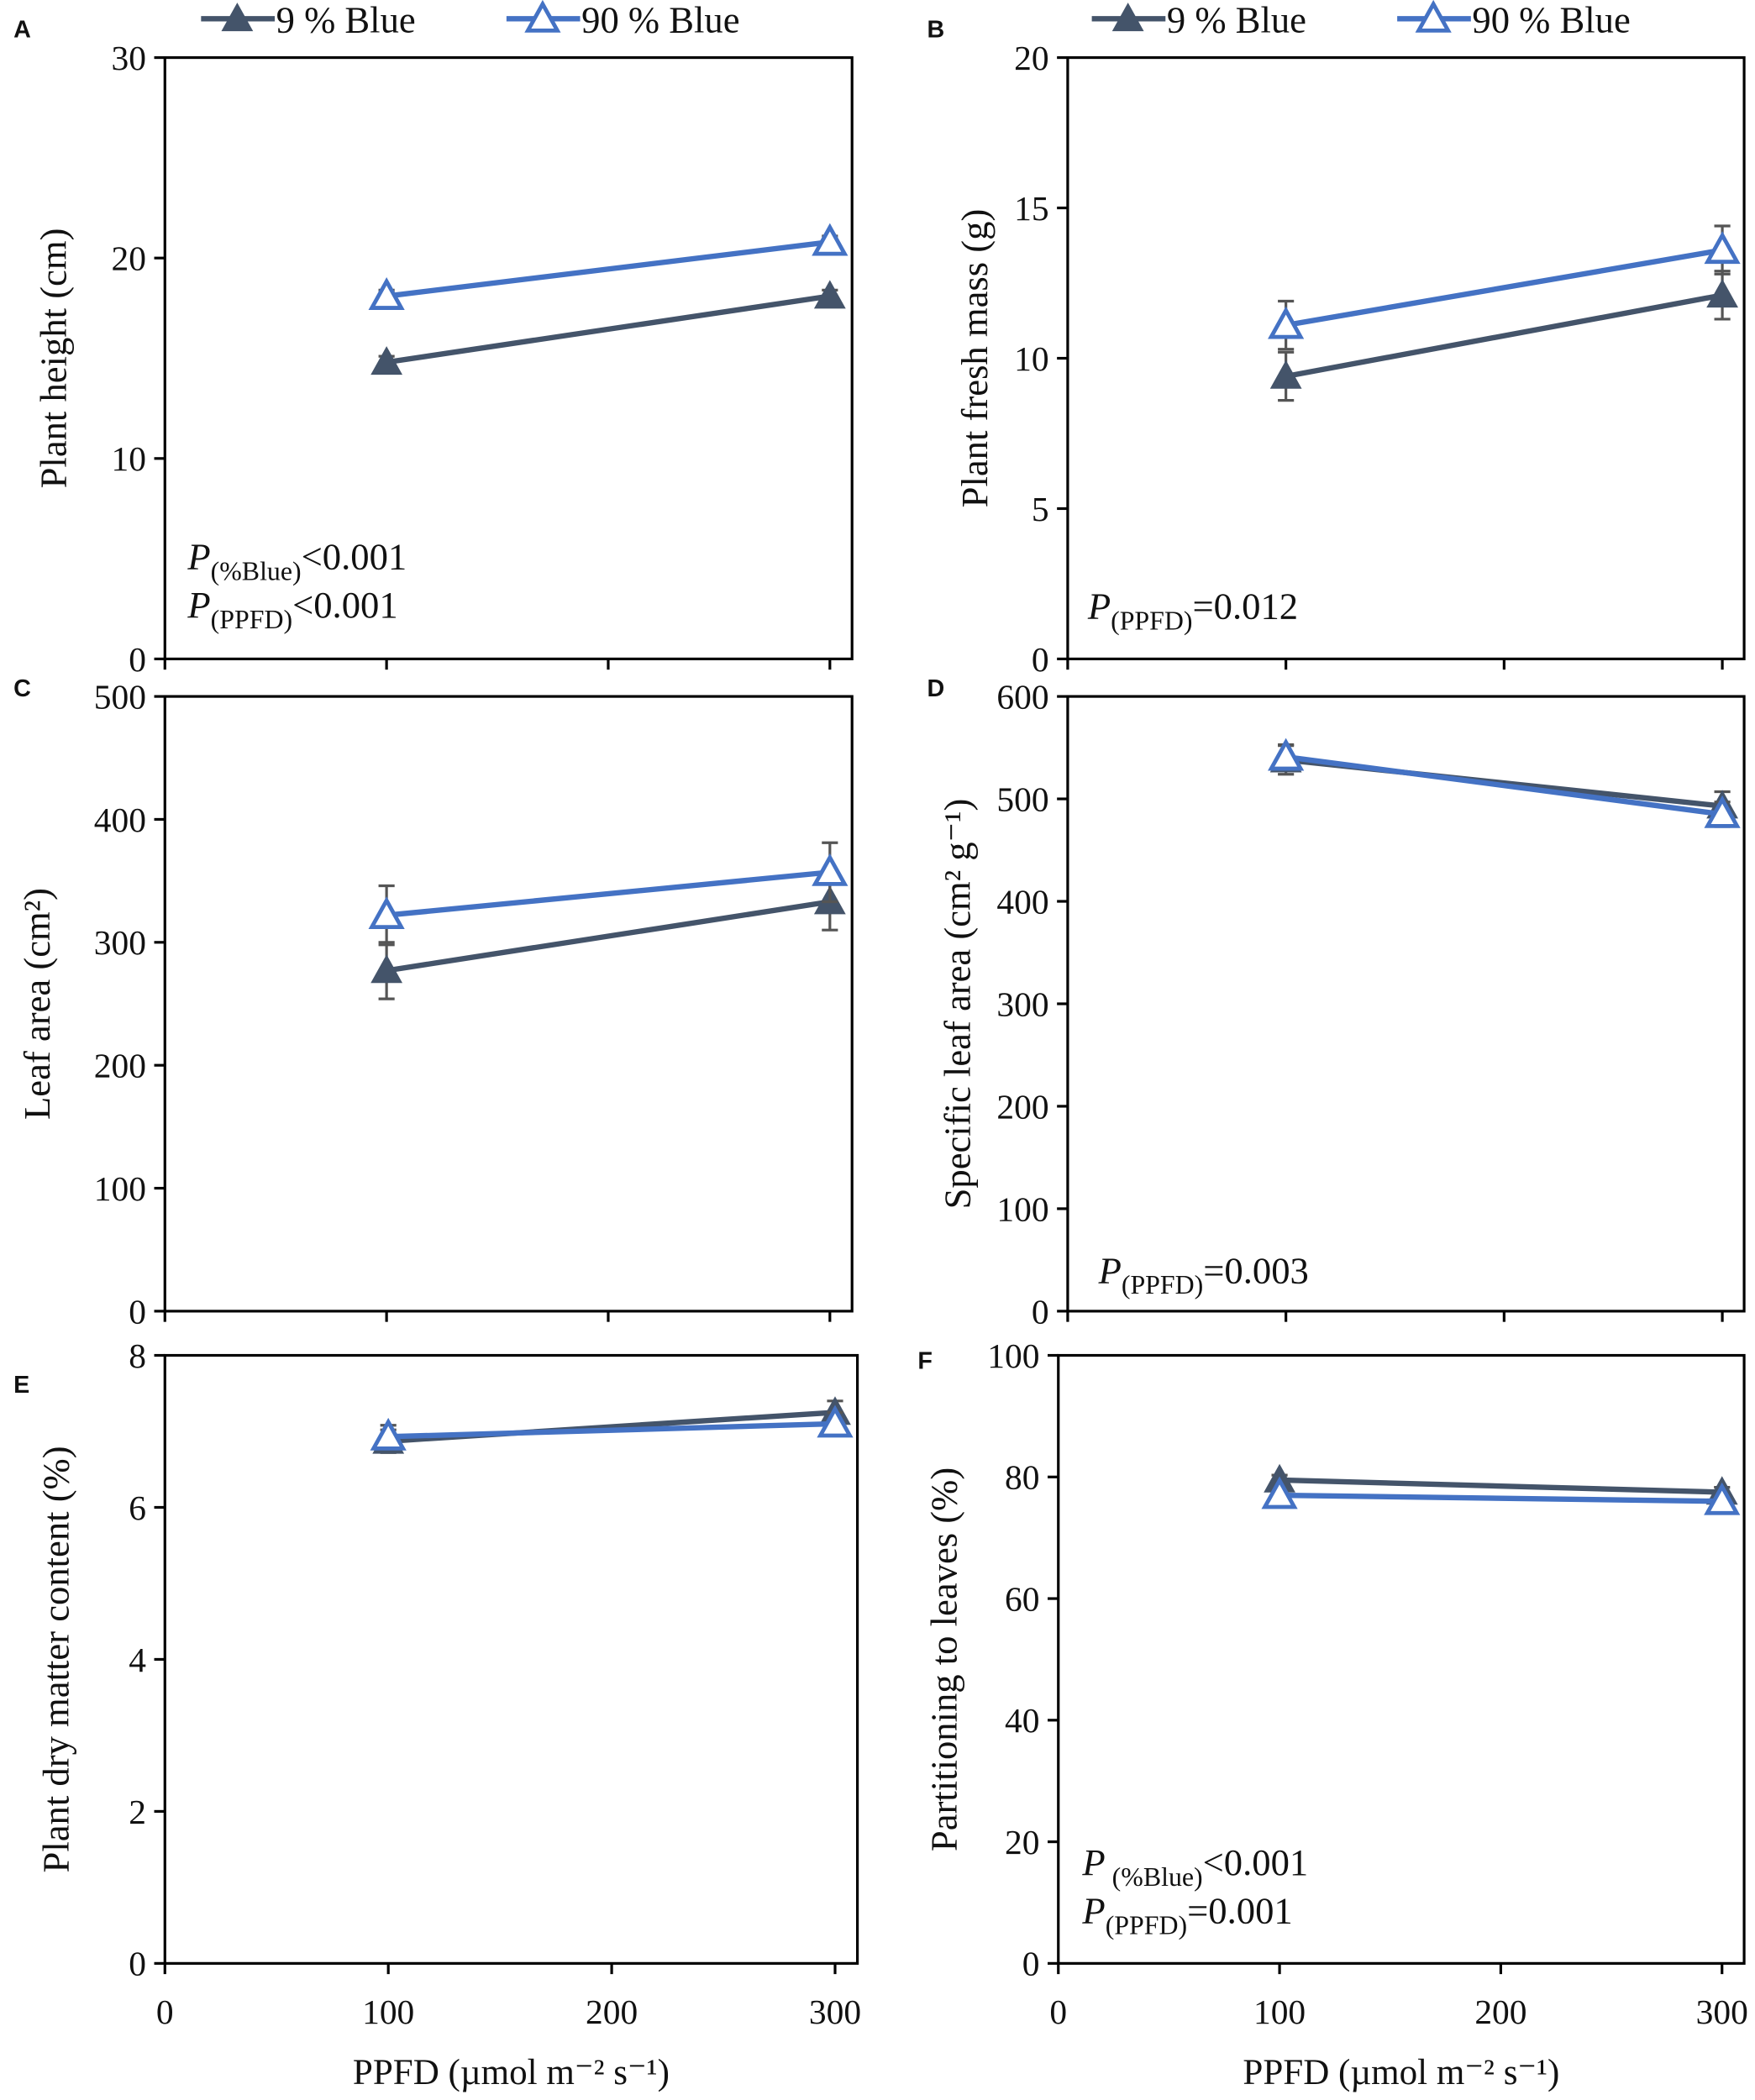 The height and width of the screenshot is (2100, 1755). I want to click on p-value: =0.003, so click(1256, 1270).